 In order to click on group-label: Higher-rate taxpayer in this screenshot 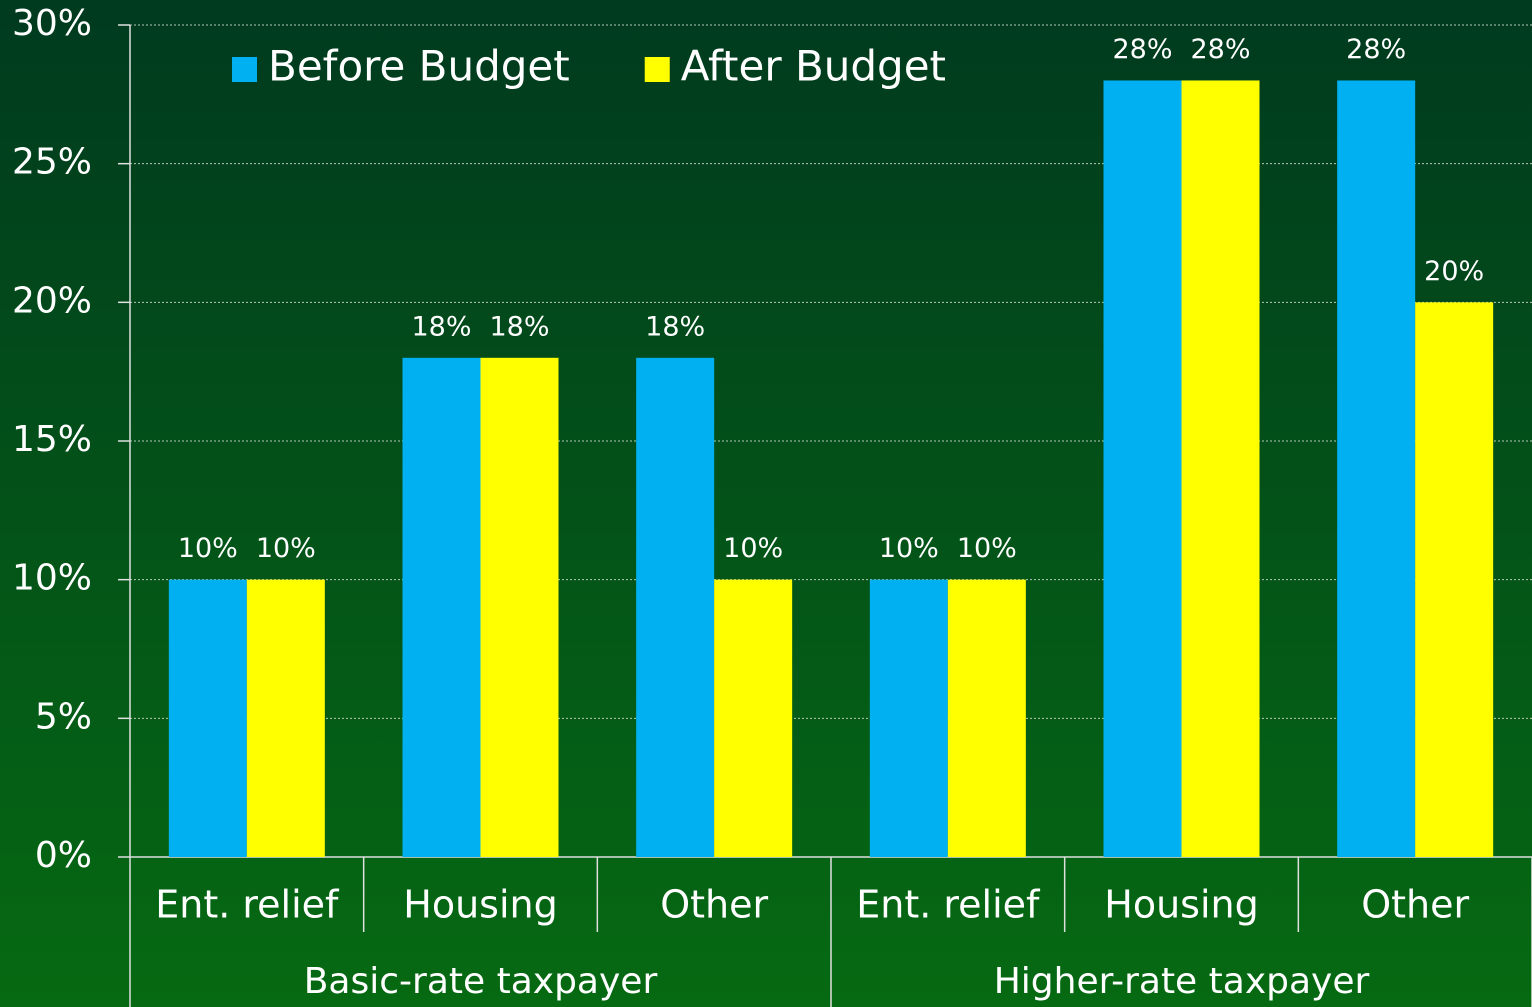, I will do `click(1182, 981)`.